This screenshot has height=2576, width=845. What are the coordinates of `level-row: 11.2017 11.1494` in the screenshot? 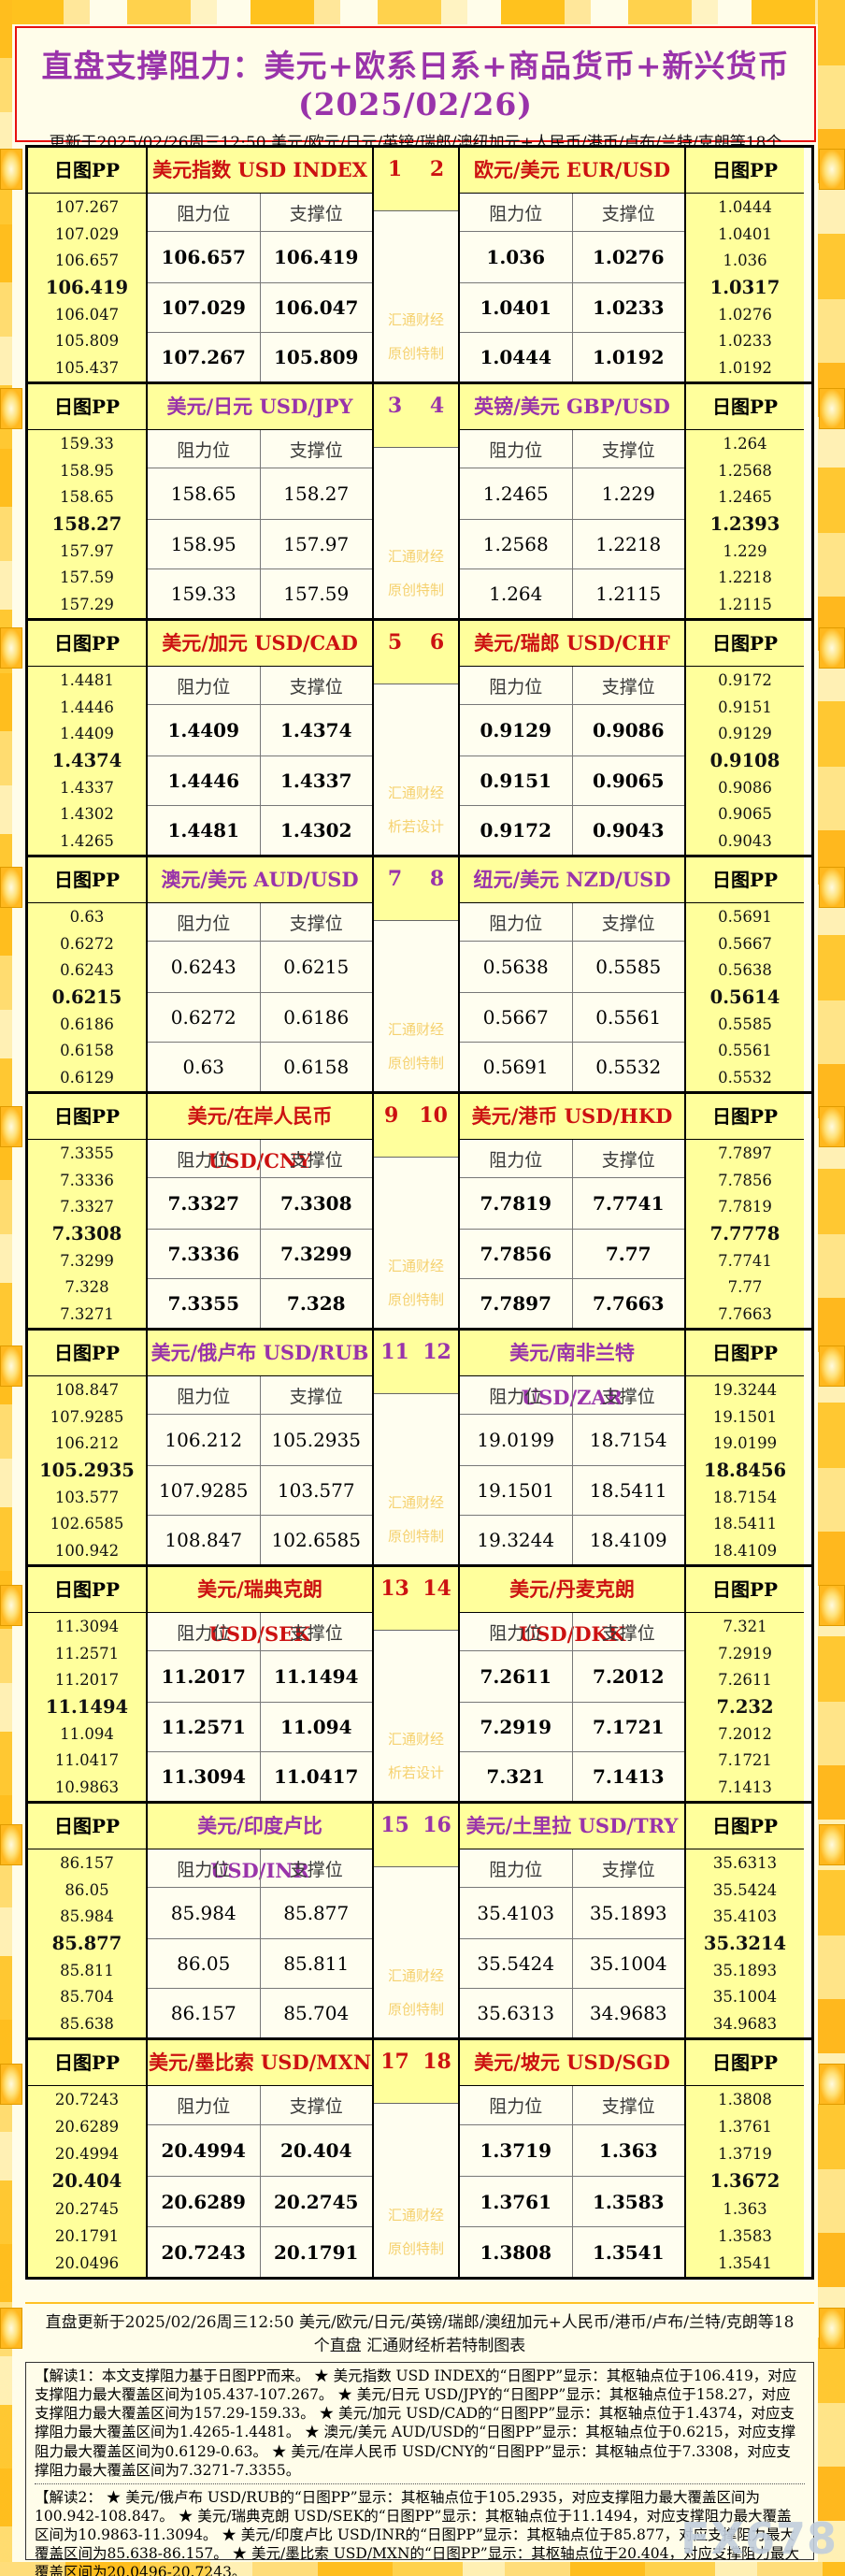 It's located at (260, 1677).